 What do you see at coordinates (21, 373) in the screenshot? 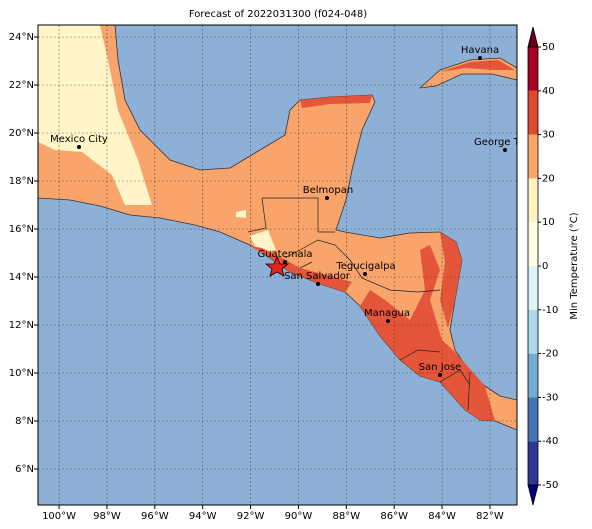
I see `y-tick-label: 10°N` at bounding box center [21, 373].